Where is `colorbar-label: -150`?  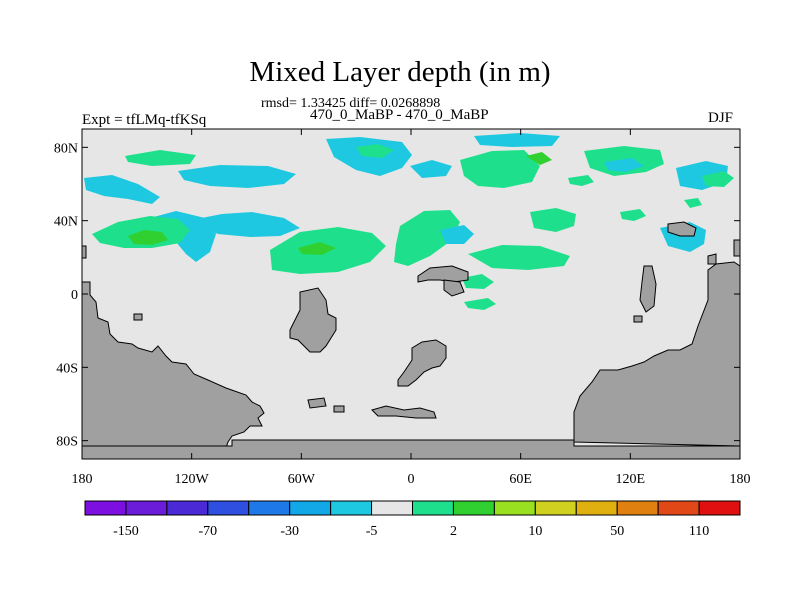 colorbar-label: -150 is located at coordinates (126, 531).